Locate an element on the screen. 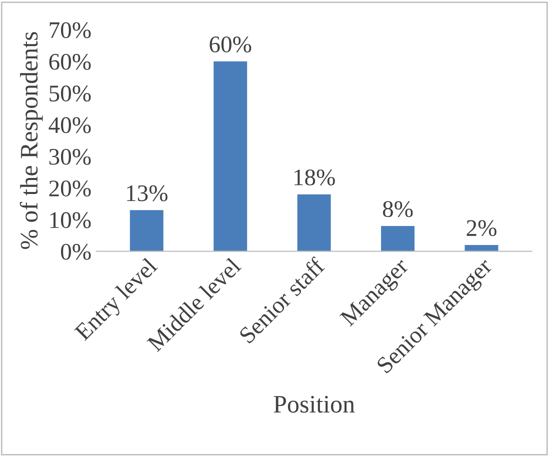 The height and width of the screenshot is (457, 551). y-tick-label: 60% is located at coordinates (70, 62).